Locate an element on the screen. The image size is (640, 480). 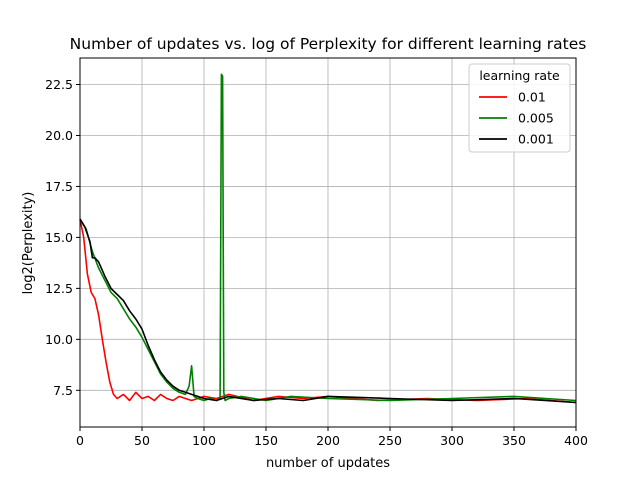
x-tick-label: 300 is located at coordinates (452, 440).